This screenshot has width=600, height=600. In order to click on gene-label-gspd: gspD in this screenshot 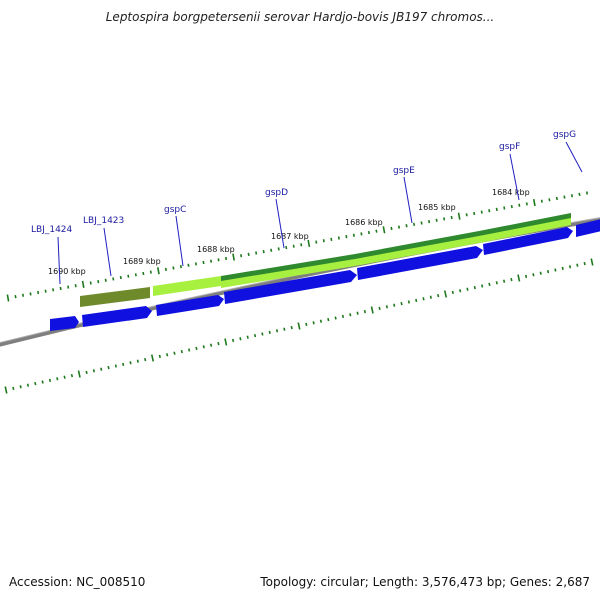, I will do `click(276, 193)`.